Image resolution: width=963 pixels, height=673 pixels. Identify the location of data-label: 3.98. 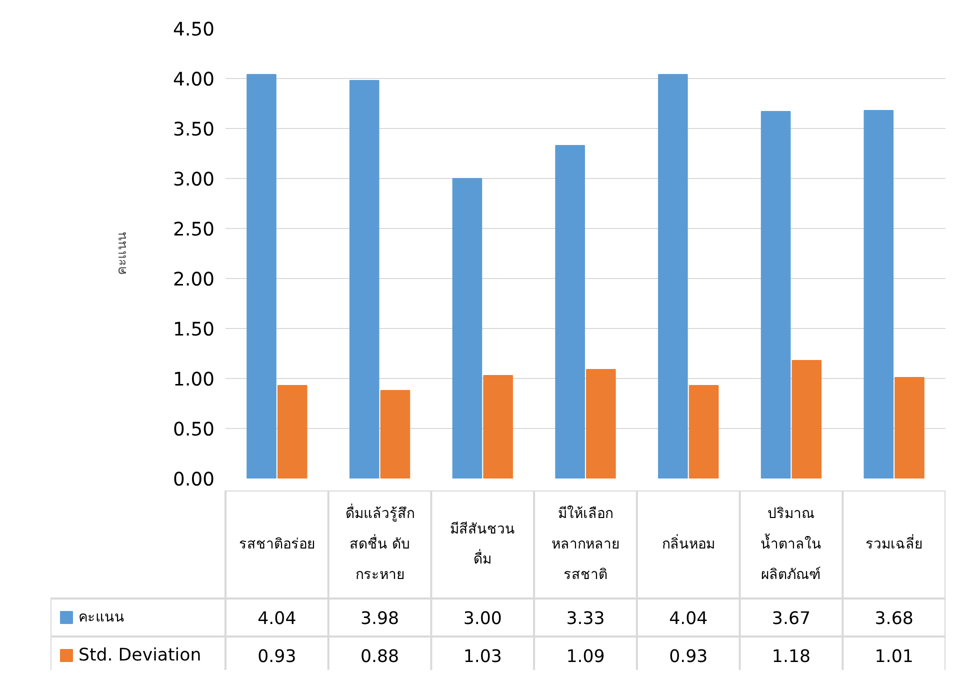
(380, 619).